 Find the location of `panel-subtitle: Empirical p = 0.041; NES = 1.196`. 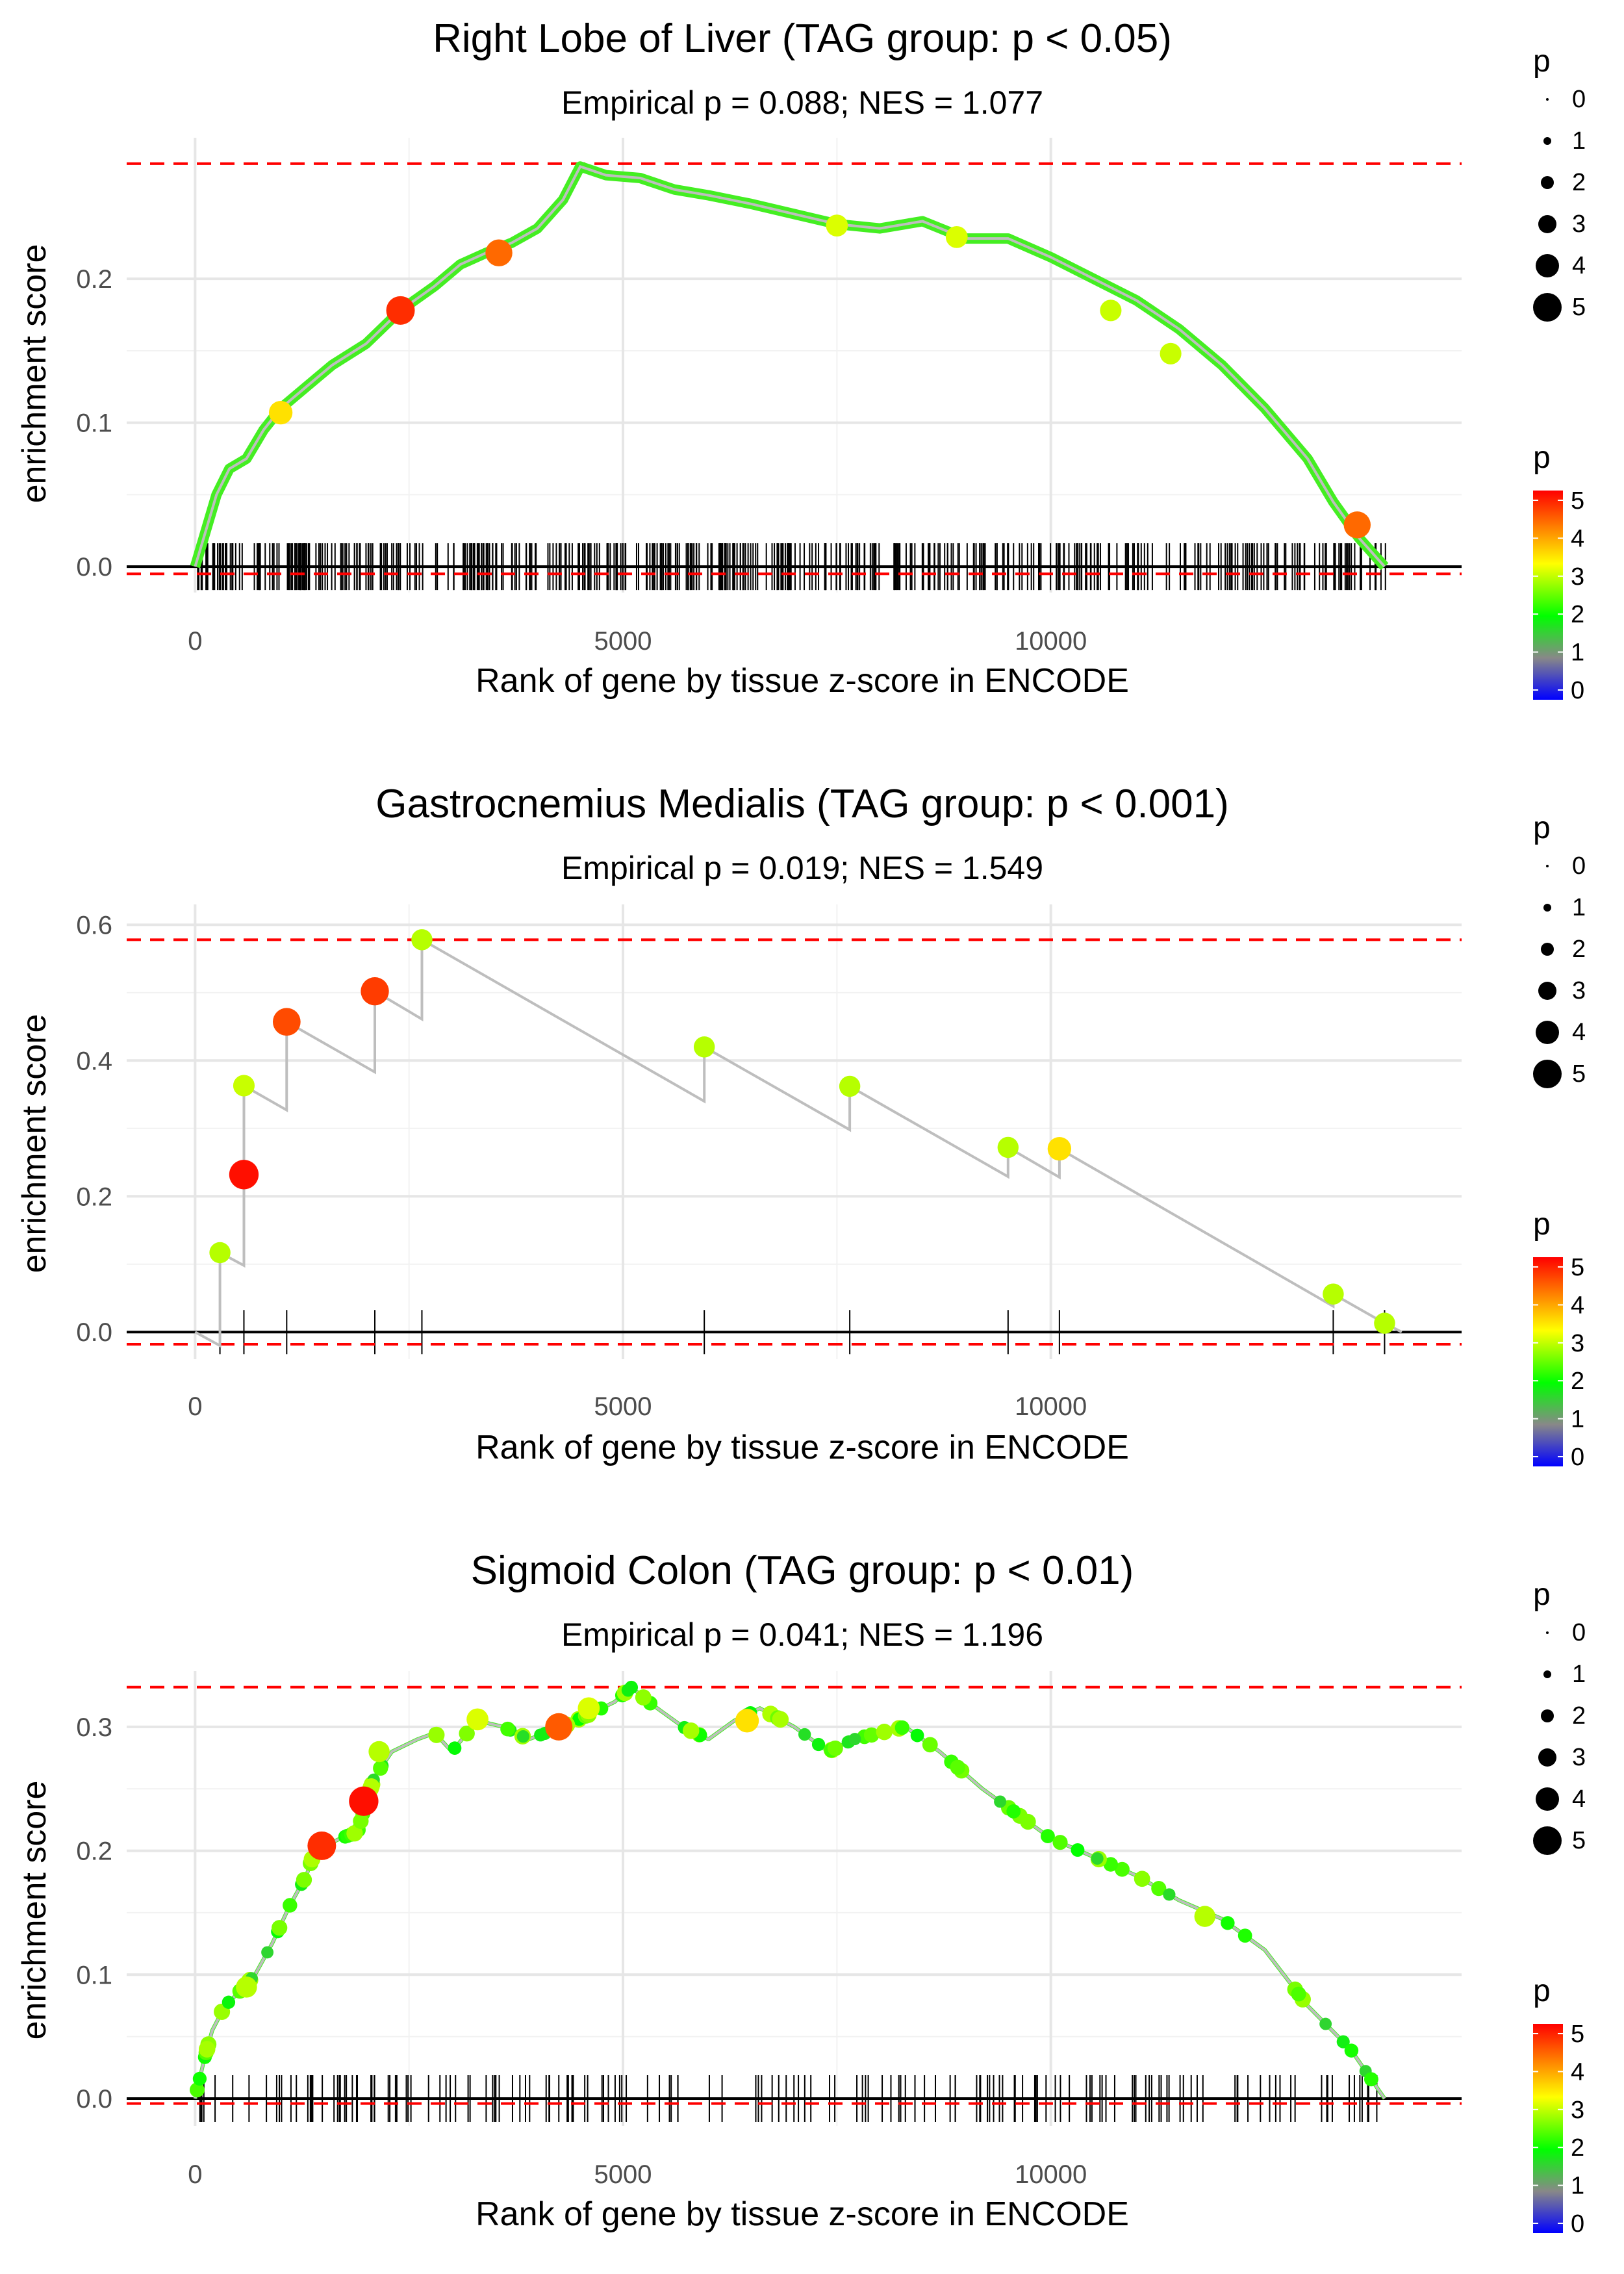

panel-subtitle: Empirical p = 0.041; NES = 1.196 is located at coordinates (802, 1634).